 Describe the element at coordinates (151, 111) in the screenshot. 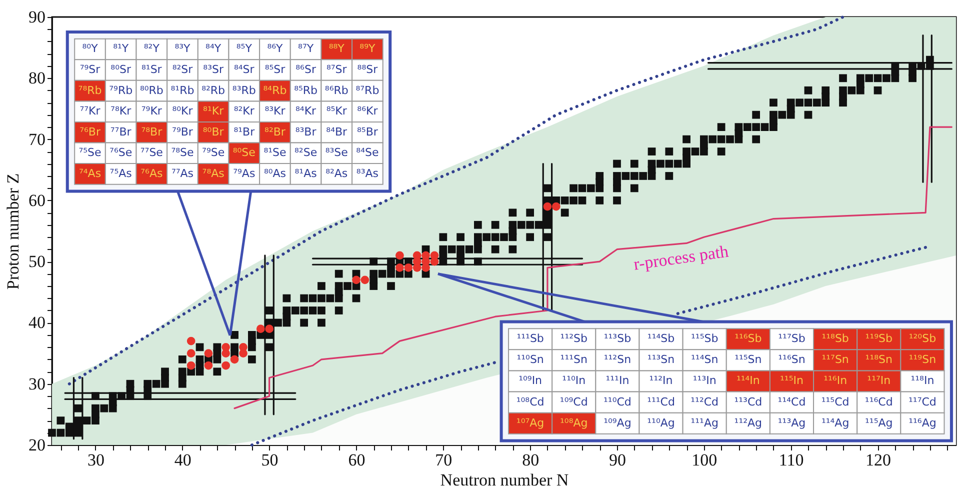

I see `text: ⁷⁹Kr` at that location.